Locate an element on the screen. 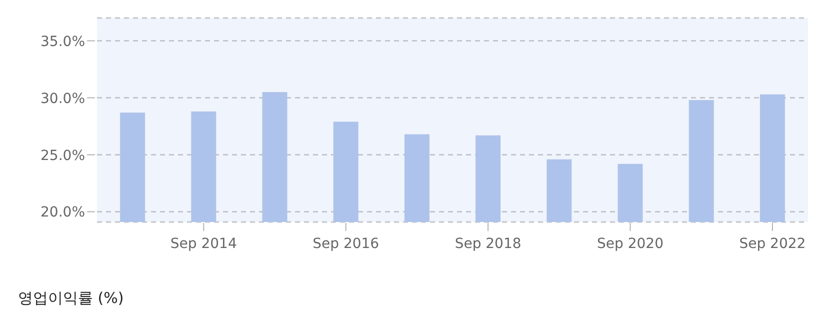 The image size is (823, 321). text: 영업이익률 (%) is located at coordinates (71, 298).